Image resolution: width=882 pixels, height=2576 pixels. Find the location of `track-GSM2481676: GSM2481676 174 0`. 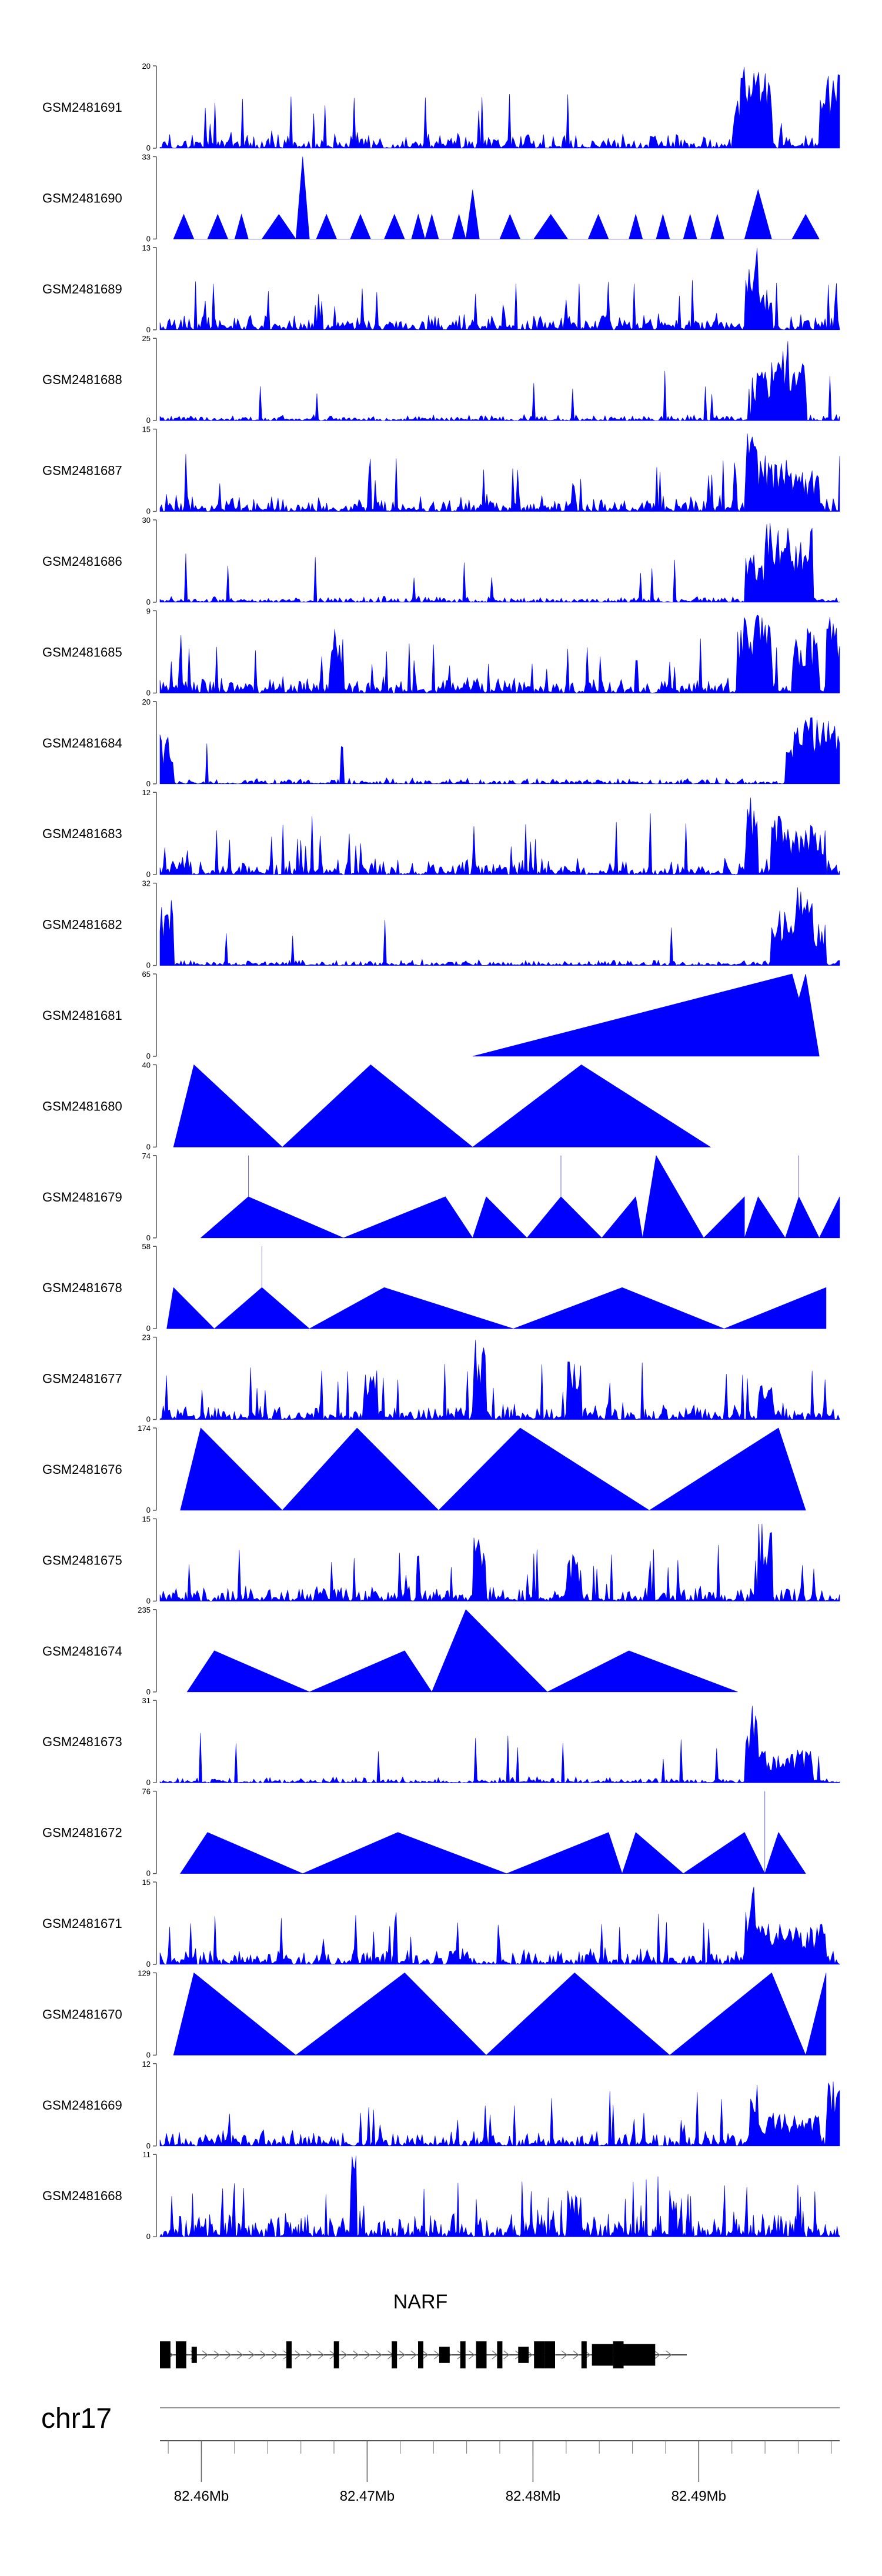

track-GSM2481676: GSM2481676 174 0 is located at coordinates (424, 1469).